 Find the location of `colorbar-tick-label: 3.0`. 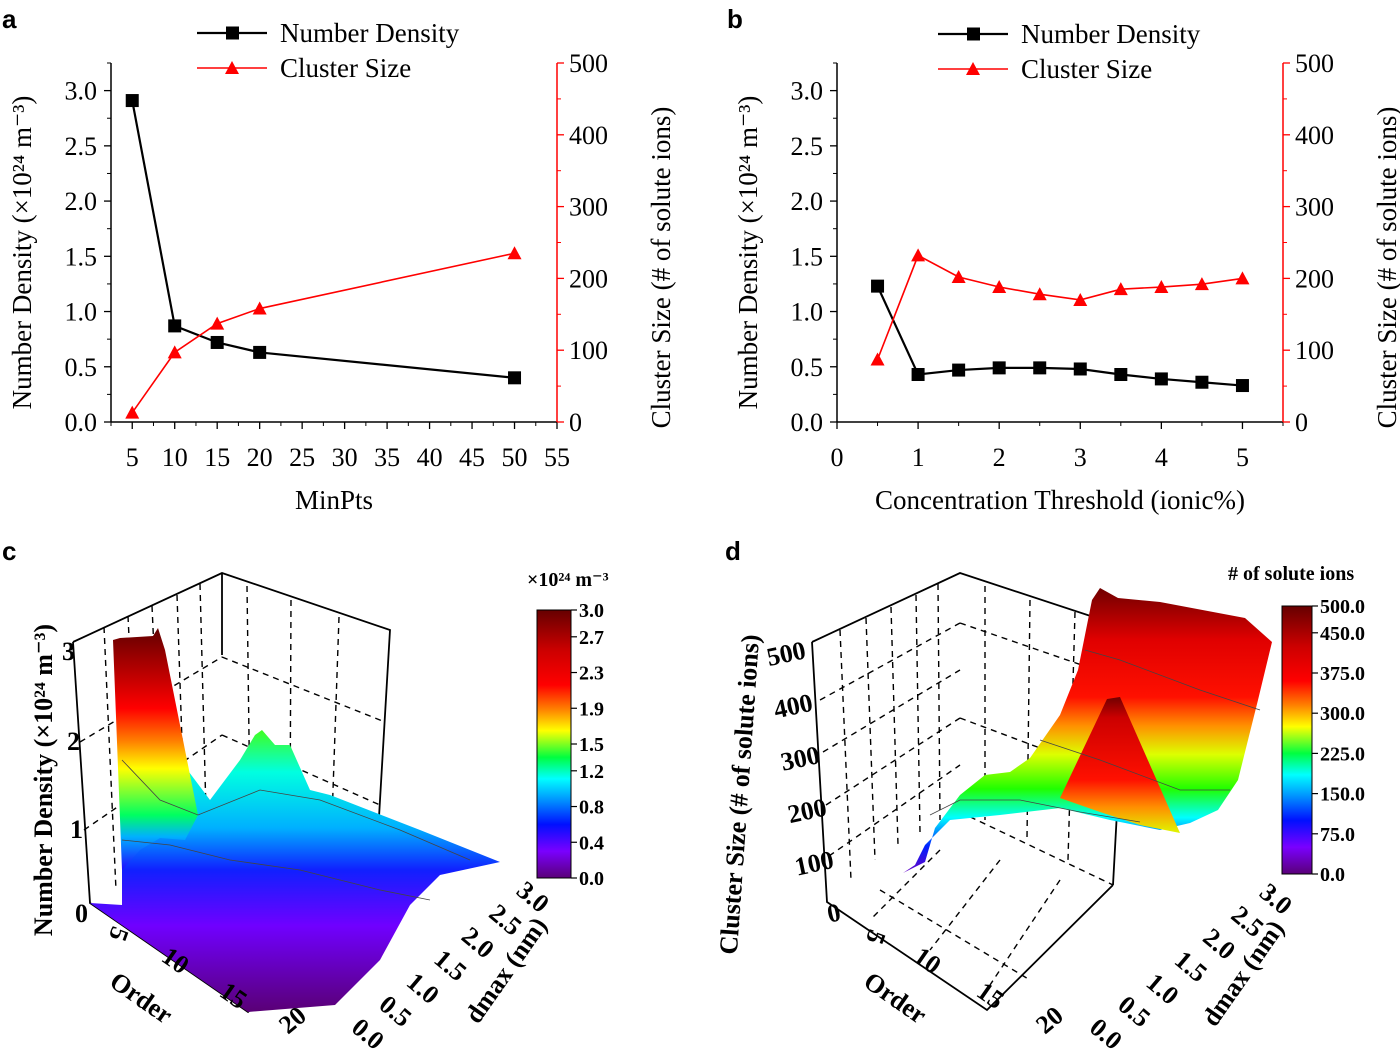

colorbar-tick-label: 3.0 is located at coordinates (591, 611).